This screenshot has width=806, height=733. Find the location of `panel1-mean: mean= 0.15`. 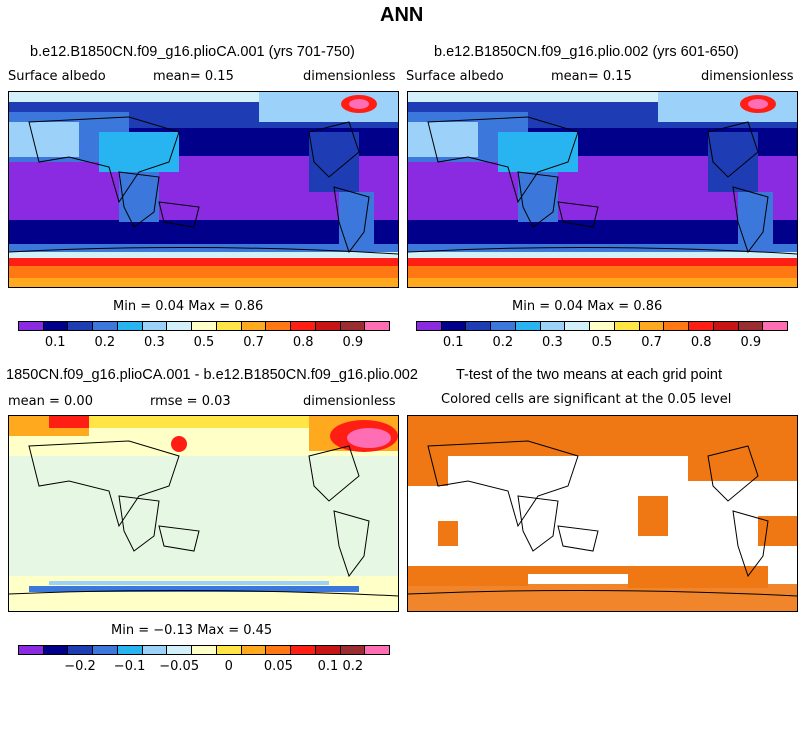

panel1-mean: mean= 0.15 is located at coordinates (193, 76).